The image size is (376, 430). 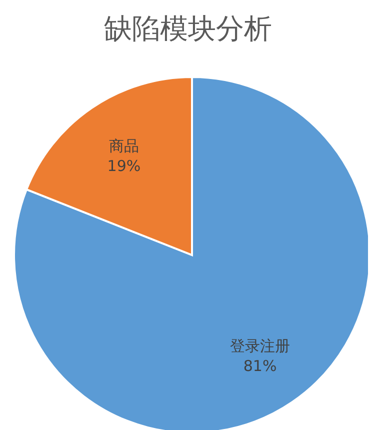 What do you see at coordinates (260, 346) in the screenshot?
I see `slice-label: 登录注册` at bounding box center [260, 346].